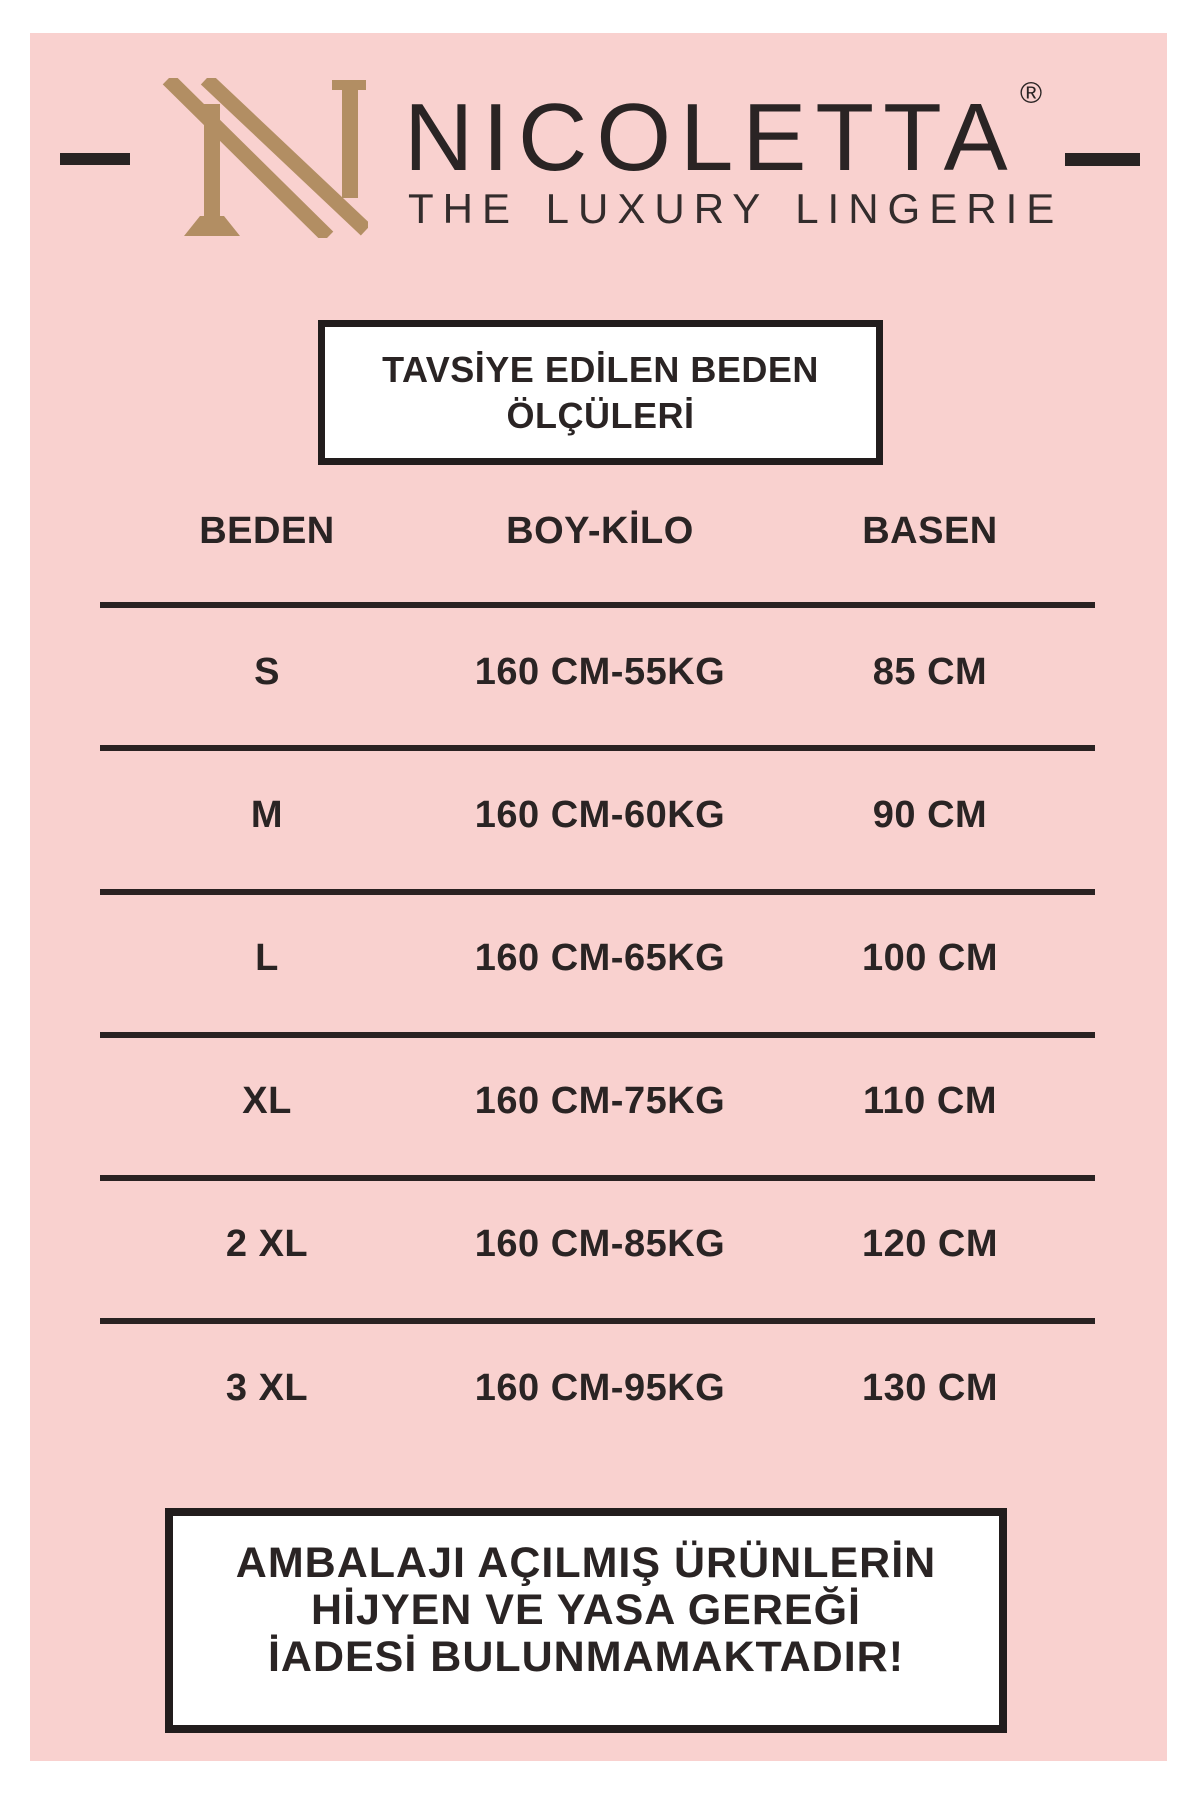  I want to click on dash-decoration-right, so click(1102, 159).